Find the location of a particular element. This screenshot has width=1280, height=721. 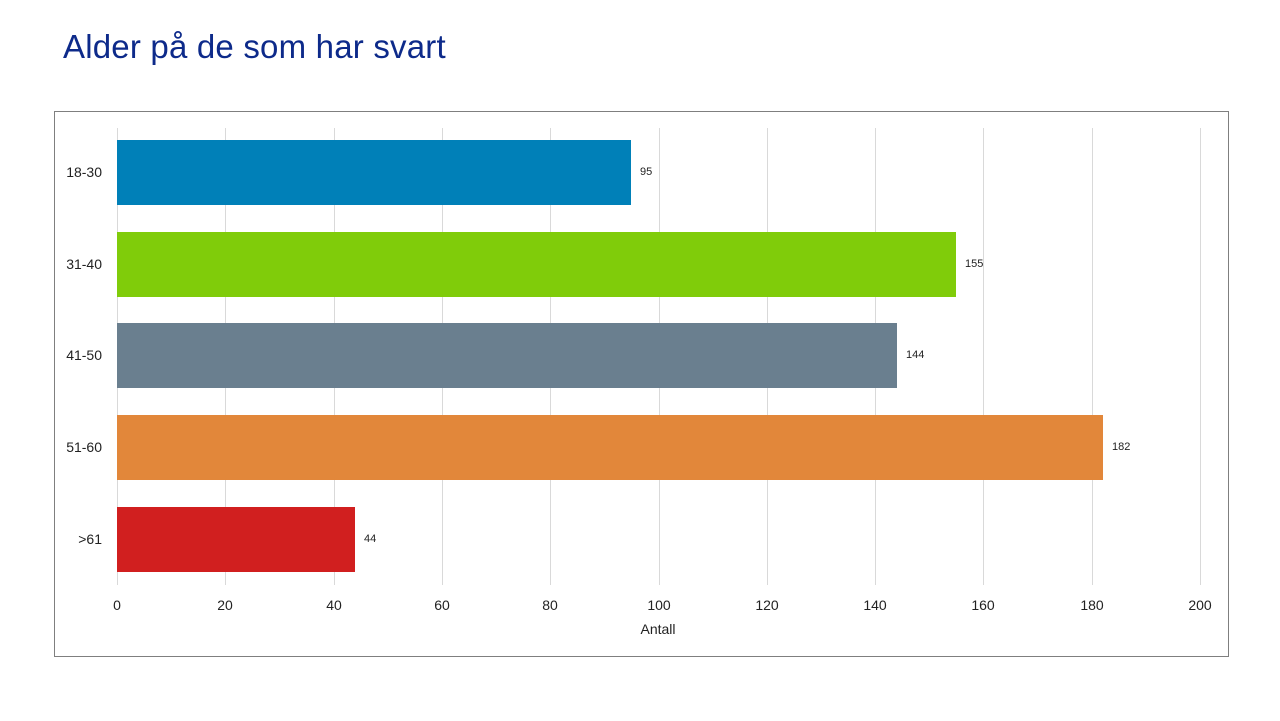

category-label: 18-30 is located at coordinates (84, 172).